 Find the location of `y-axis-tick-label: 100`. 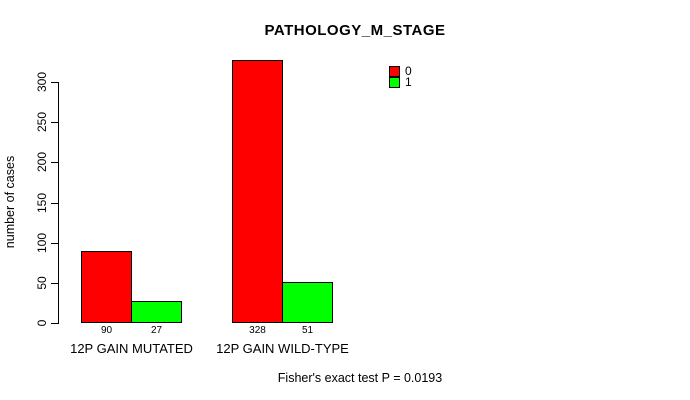

y-axis-tick-label: 100 is located at coordinates (42, 243).